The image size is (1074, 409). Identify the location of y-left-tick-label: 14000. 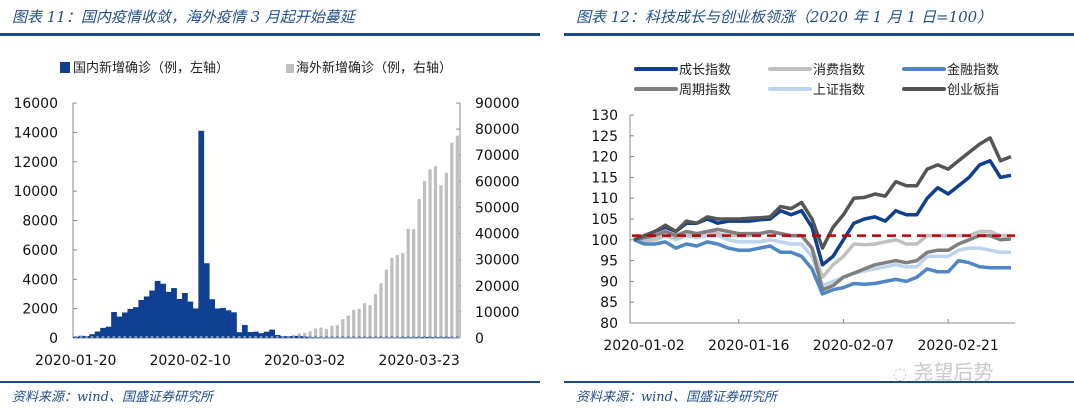
(35, 133).